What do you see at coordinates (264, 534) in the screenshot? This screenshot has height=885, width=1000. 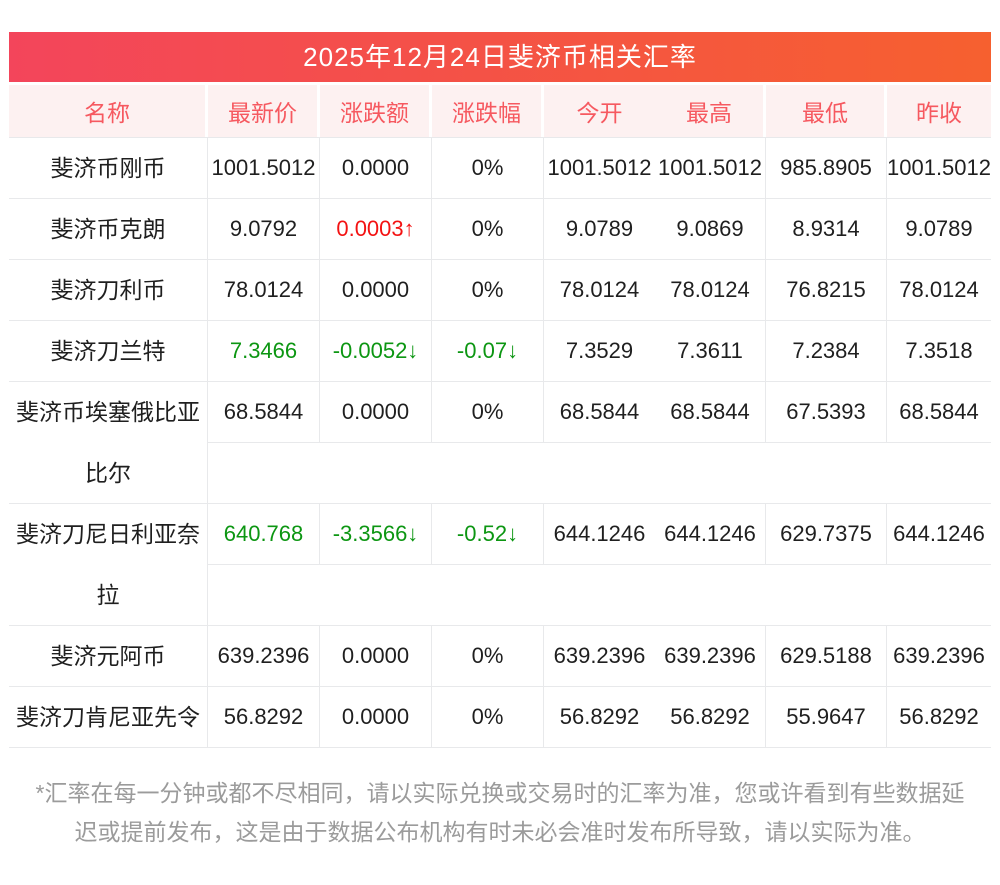 I see `last-price: 640.768` at bounding box center [264, 534].